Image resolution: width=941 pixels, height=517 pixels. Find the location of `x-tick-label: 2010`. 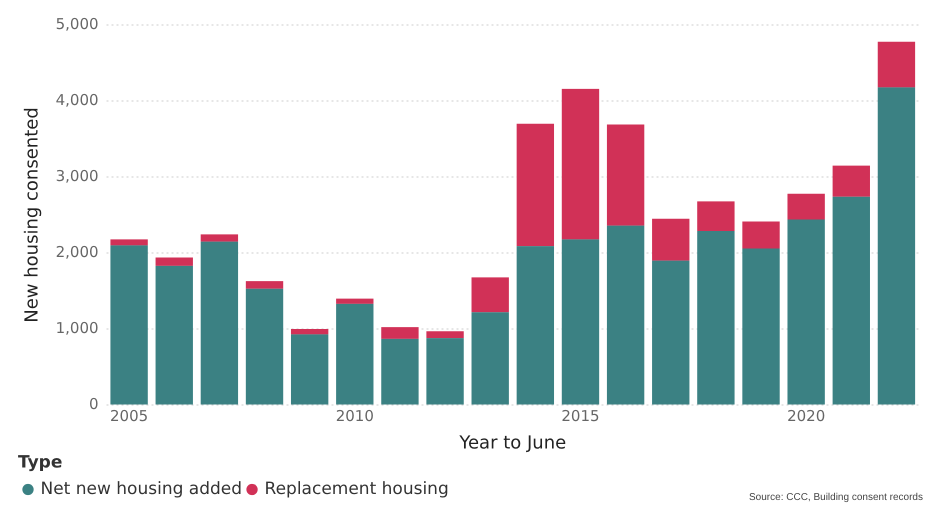

x-tick-label: 2010 is located at coordinates (355, 415).